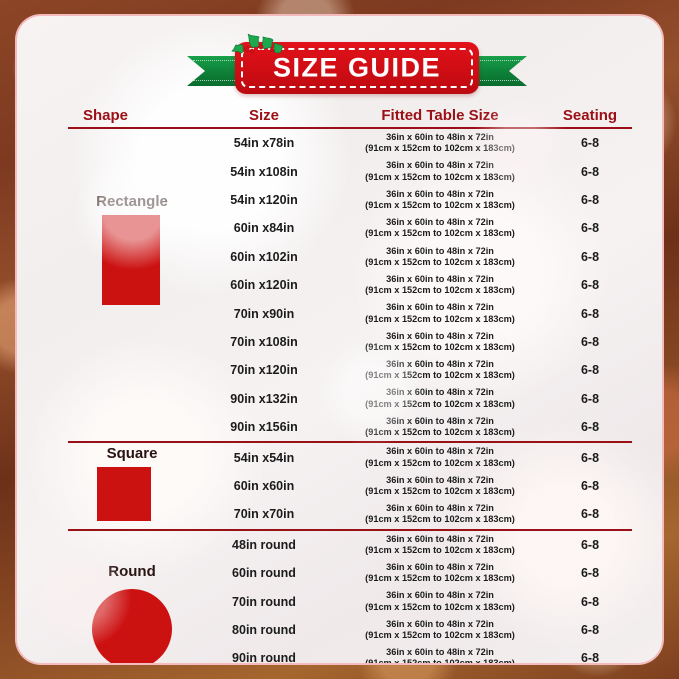  I want to click on cell-size: 90in x156in, so click(264, 427).